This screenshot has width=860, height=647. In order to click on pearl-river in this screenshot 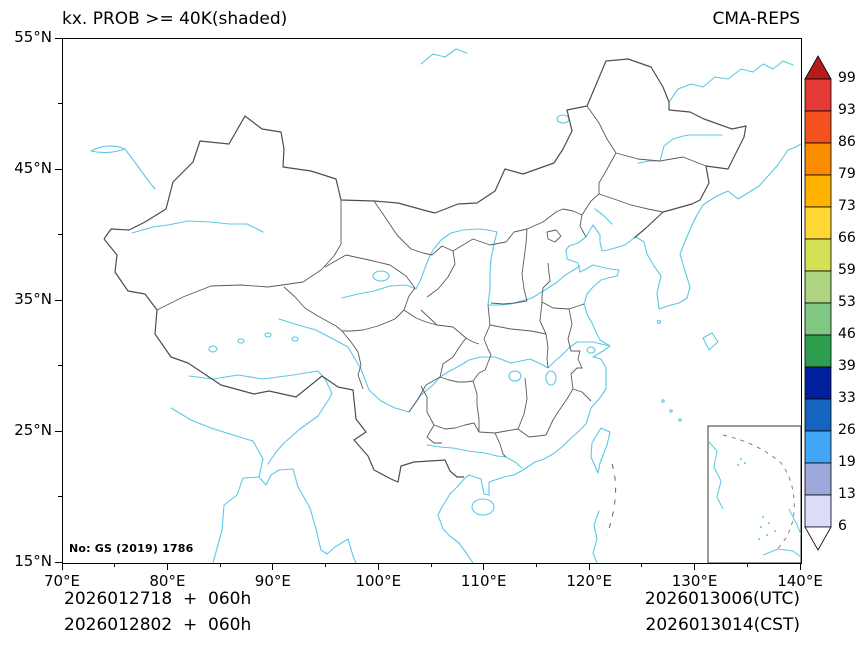, I will do `click(474, 456)`.